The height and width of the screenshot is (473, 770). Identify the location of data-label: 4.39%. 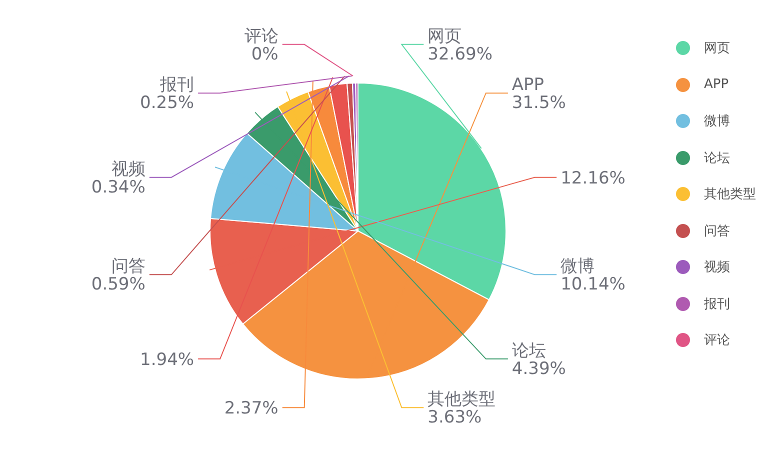
(539, 368).